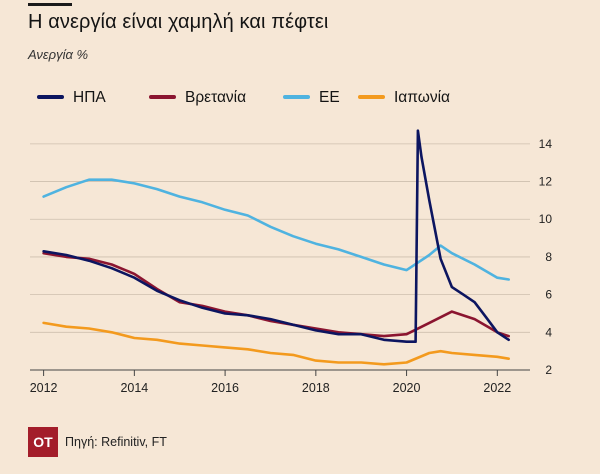 This screenshot has width=600, height=474. Describe the element at coordinates (89, 97) in the screenshot. I see `legend-label-usa: ΗΠΑ` at that location.